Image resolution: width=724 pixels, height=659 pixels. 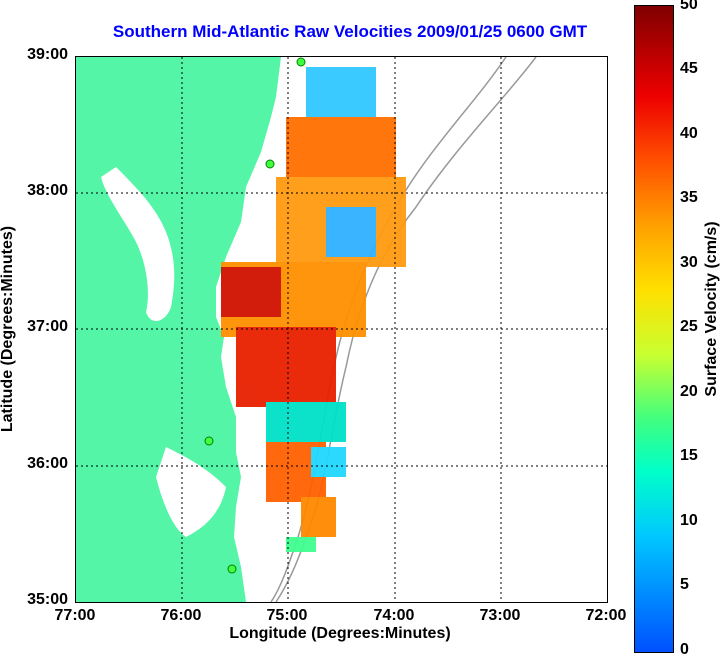 I want to click on x-tick: 76:00, so click(x=181, y=615).